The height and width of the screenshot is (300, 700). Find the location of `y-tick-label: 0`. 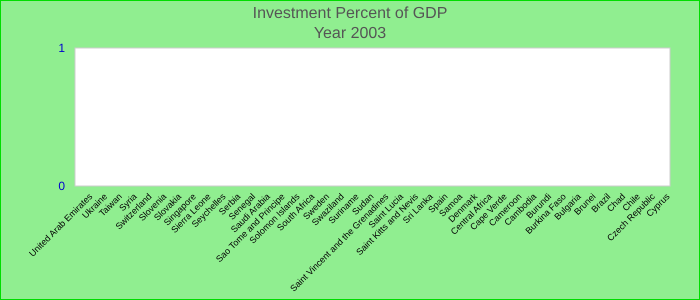

y-tick-label: 0 is located at coordinates (62, 185).